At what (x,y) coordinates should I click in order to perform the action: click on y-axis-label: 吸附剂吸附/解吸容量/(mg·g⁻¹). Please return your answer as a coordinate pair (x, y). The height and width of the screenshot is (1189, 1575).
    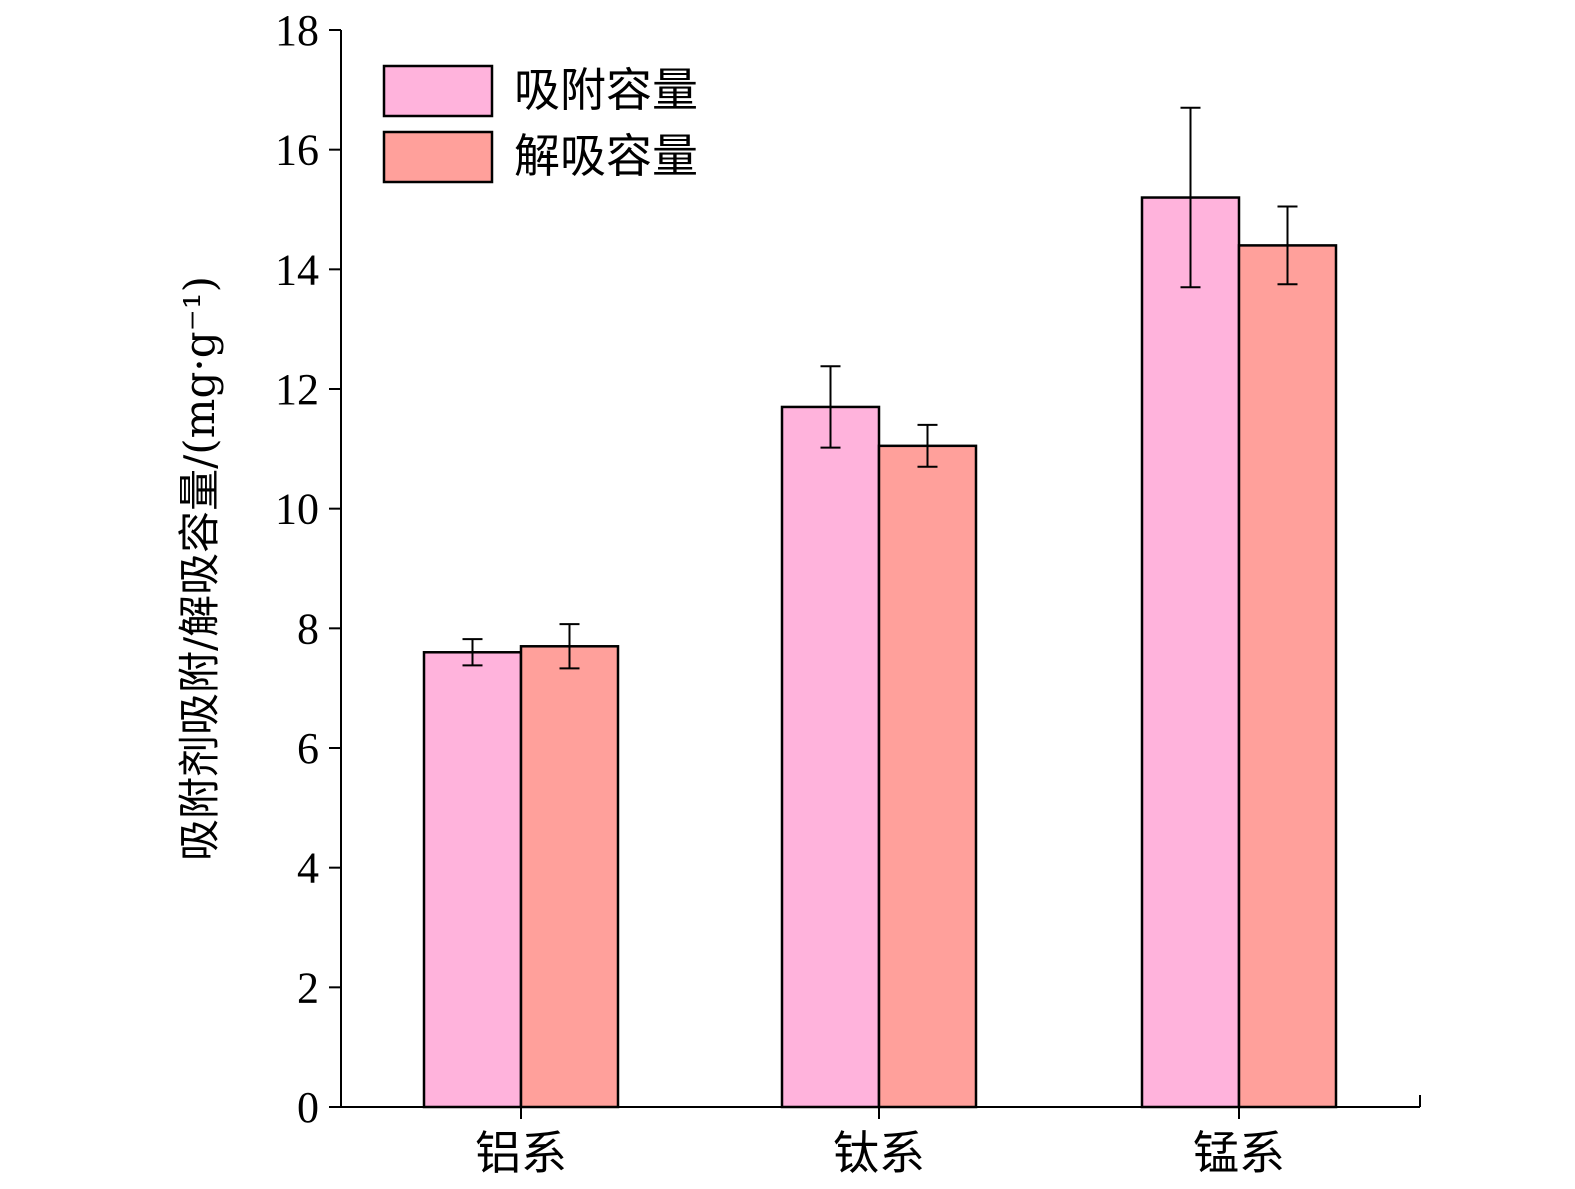
    Looking at the image, I should click on (199, 568).